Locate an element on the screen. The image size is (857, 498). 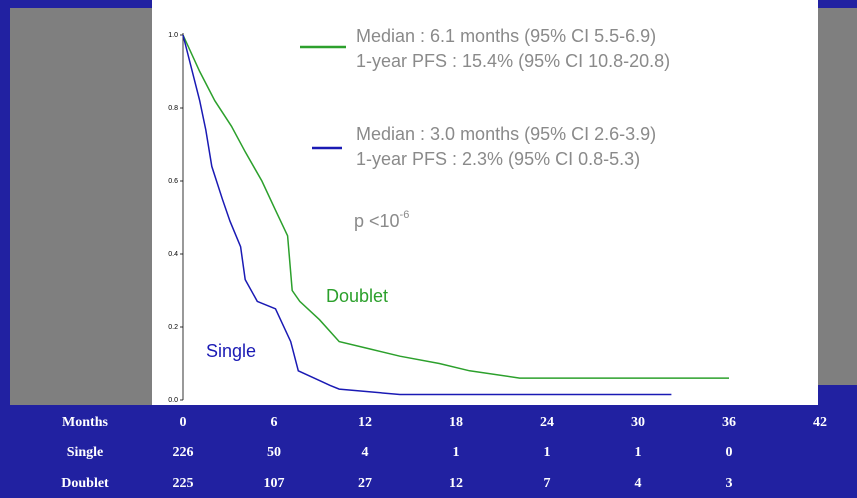
y-tick-label: 0.0 is located at coordinates (173, 400).